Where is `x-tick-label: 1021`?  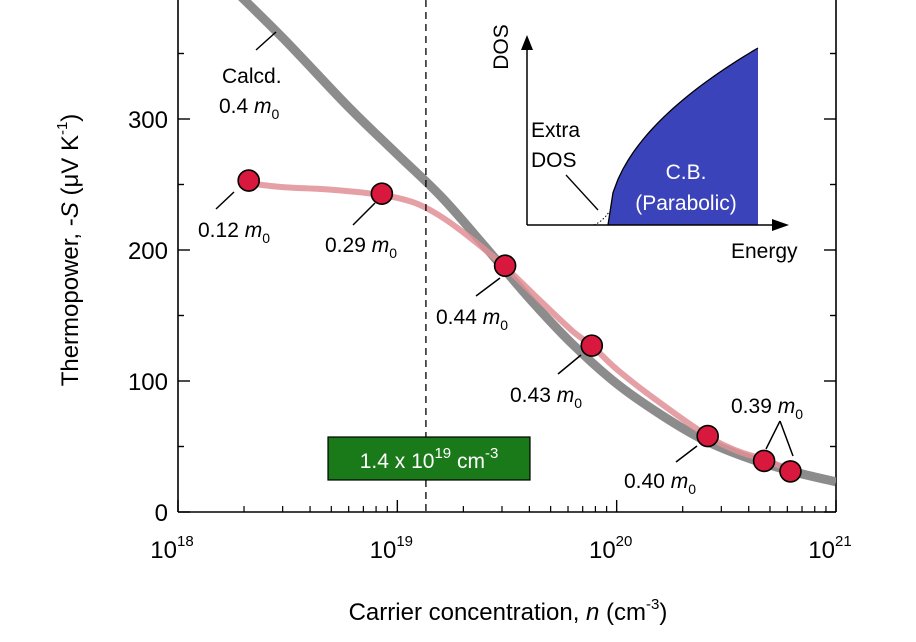
x-tick-label: 1021 is located at coordinates (829, 548).